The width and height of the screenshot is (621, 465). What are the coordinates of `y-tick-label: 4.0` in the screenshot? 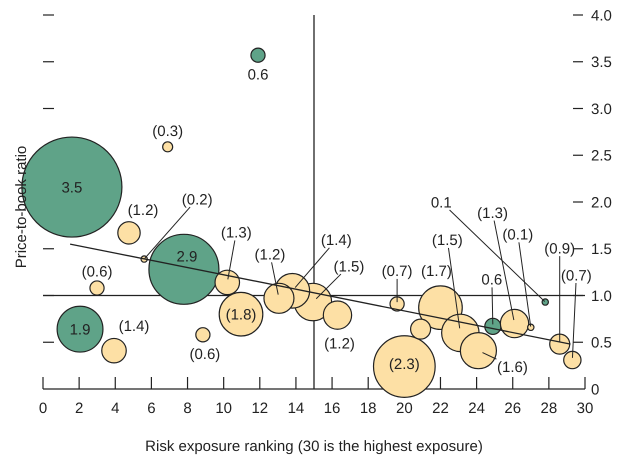 It's located at (601, 15).